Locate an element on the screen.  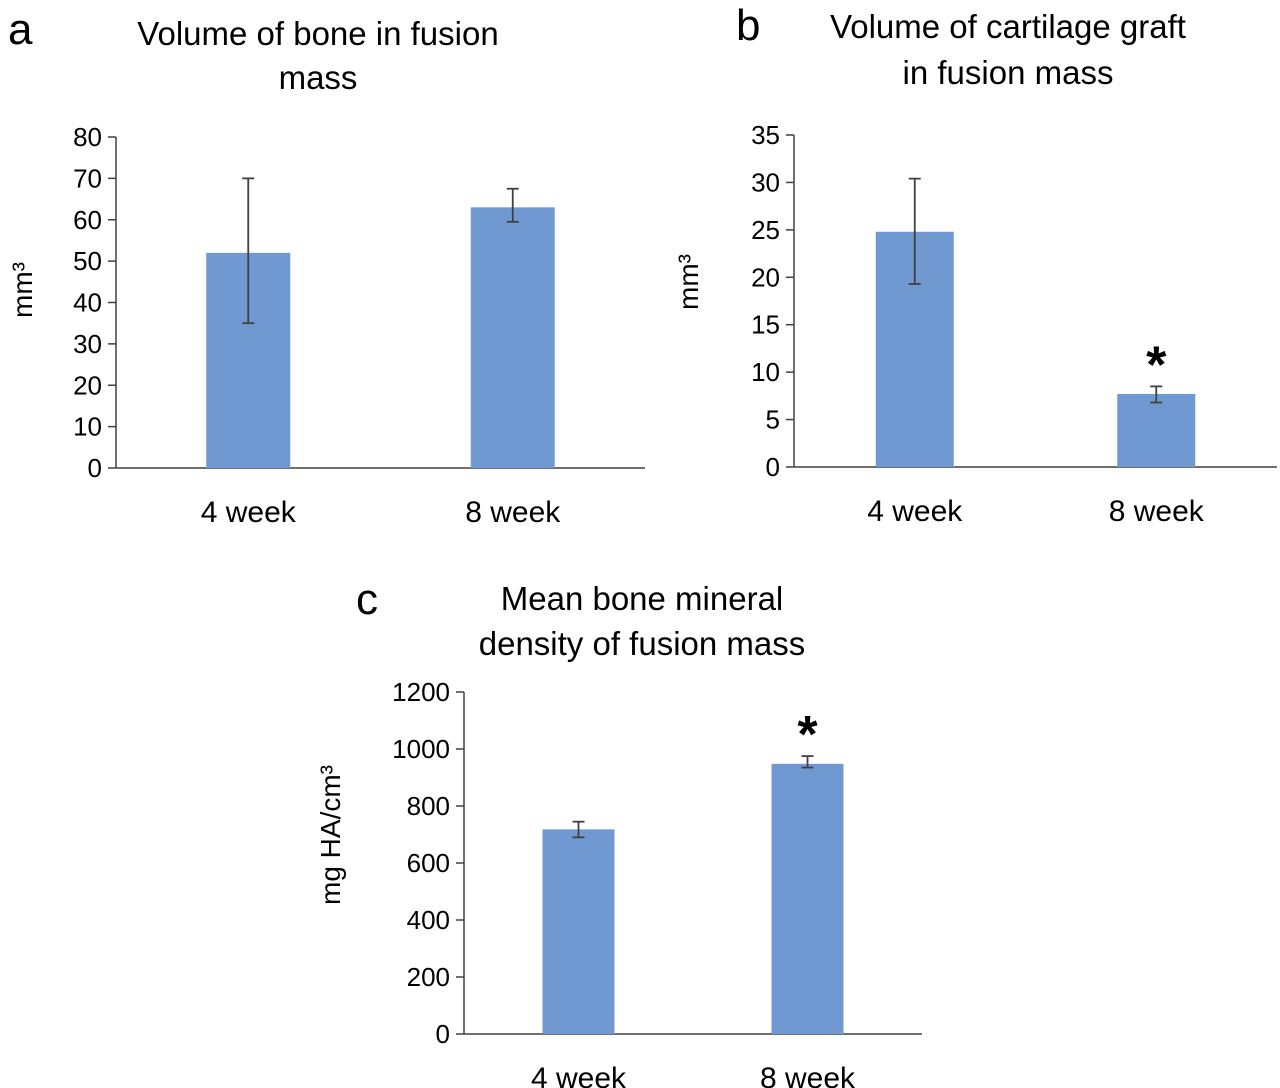
panel-b-y-tick-label: 0 is located at coordinates (773, 467).